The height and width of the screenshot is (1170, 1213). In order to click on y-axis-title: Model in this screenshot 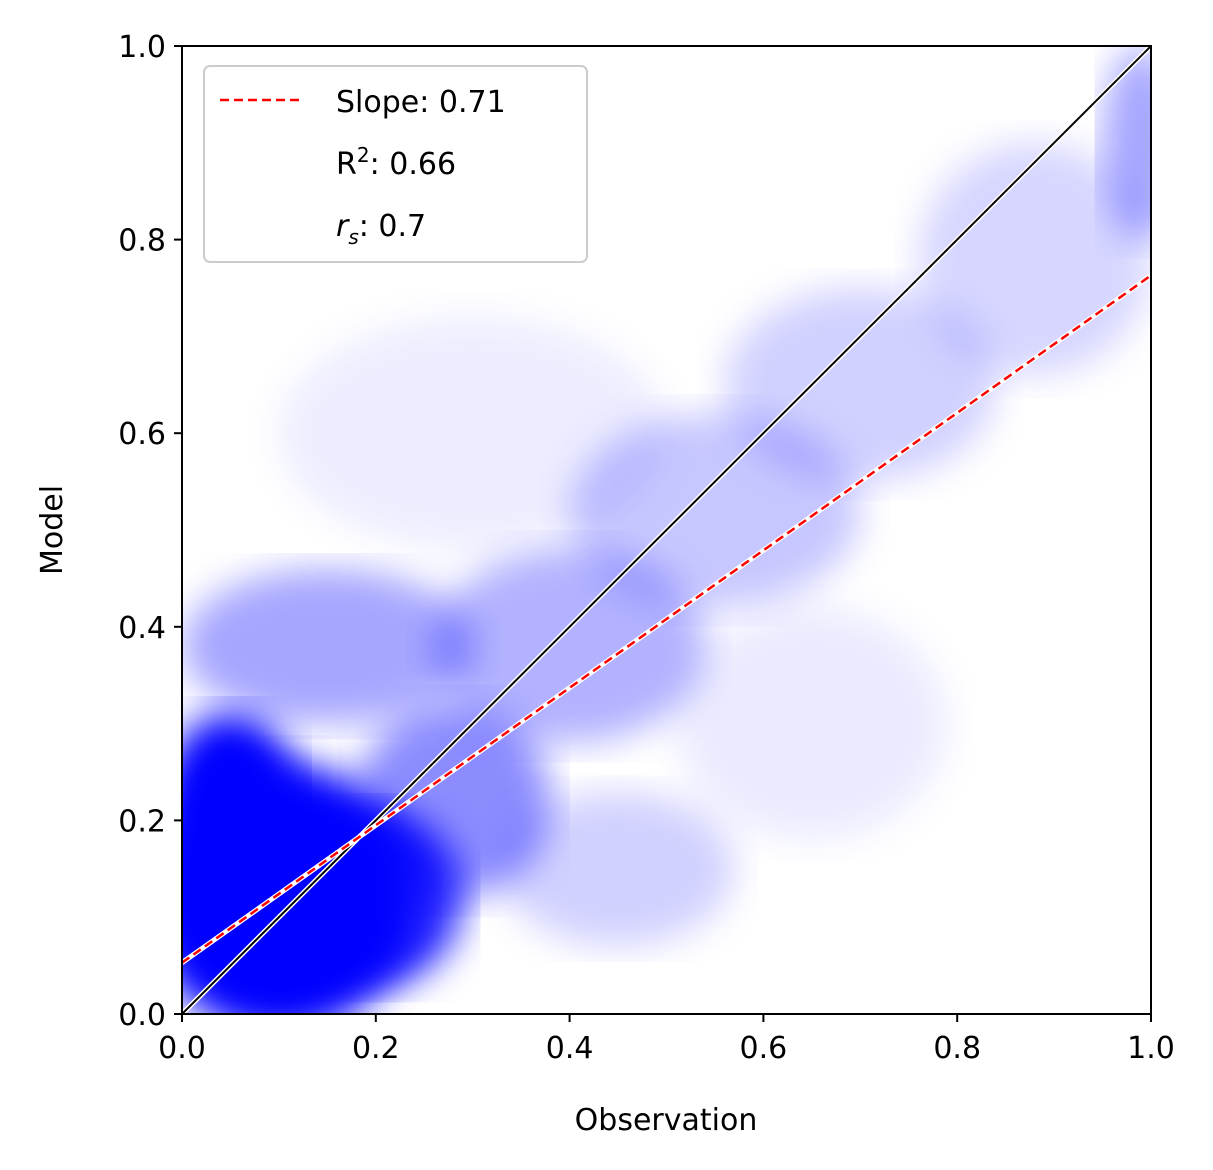, I will do `click(52, 530)`.